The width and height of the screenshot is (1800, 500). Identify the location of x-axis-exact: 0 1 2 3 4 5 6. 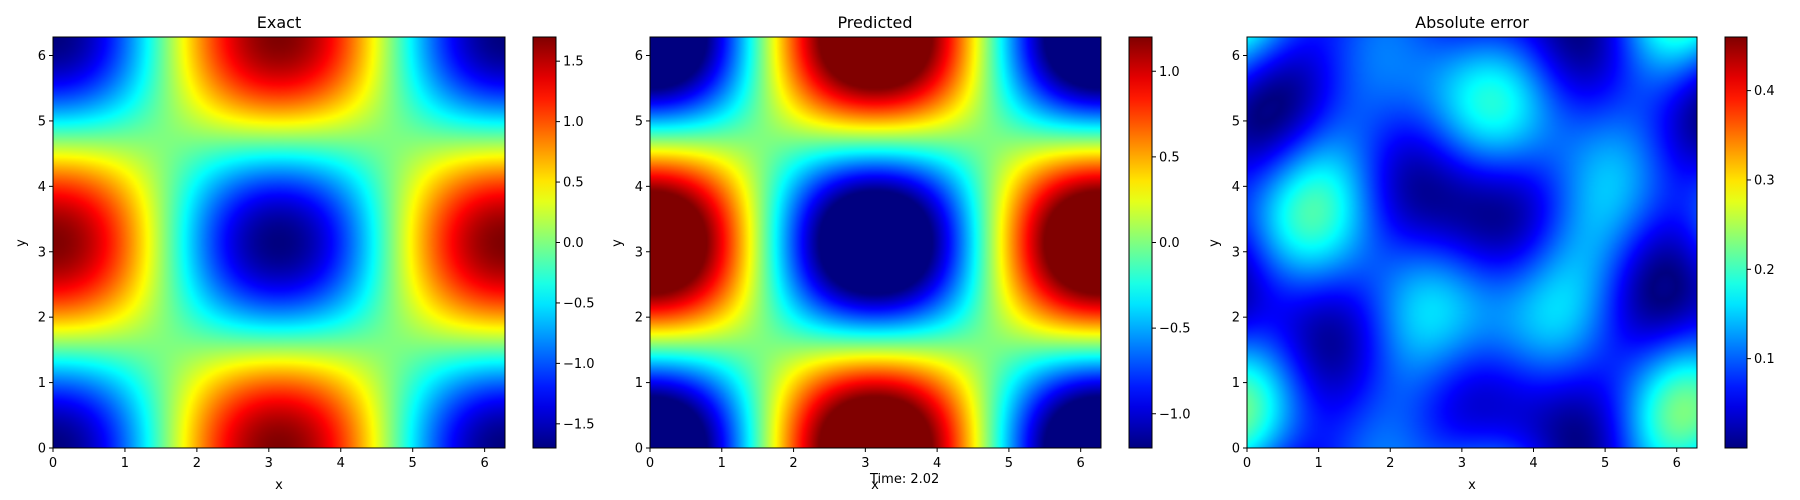
(269, 459).